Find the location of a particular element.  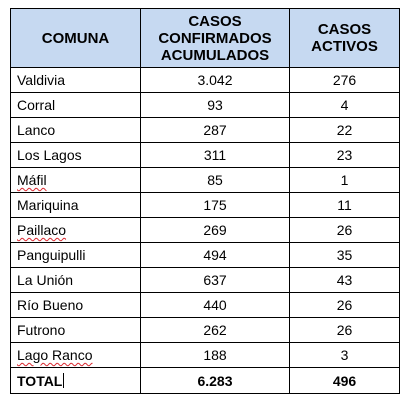

spellcheck-word: Máfil is located at coordinates (32, 180).